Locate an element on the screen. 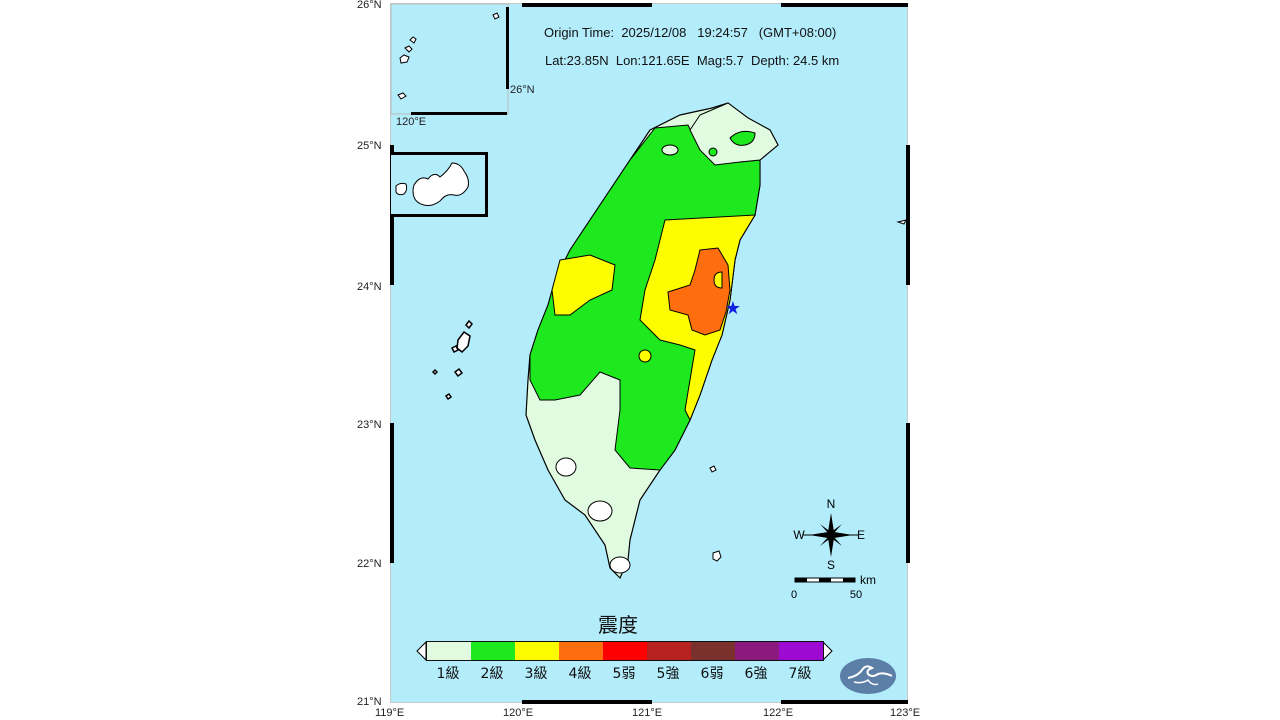 The image size is (1280, 720). compass-s: S is located at coordinates (831, 565).